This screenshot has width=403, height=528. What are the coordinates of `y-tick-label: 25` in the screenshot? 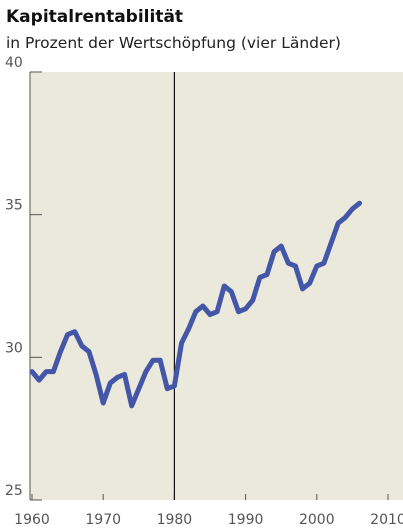 It's located at (14, 491).